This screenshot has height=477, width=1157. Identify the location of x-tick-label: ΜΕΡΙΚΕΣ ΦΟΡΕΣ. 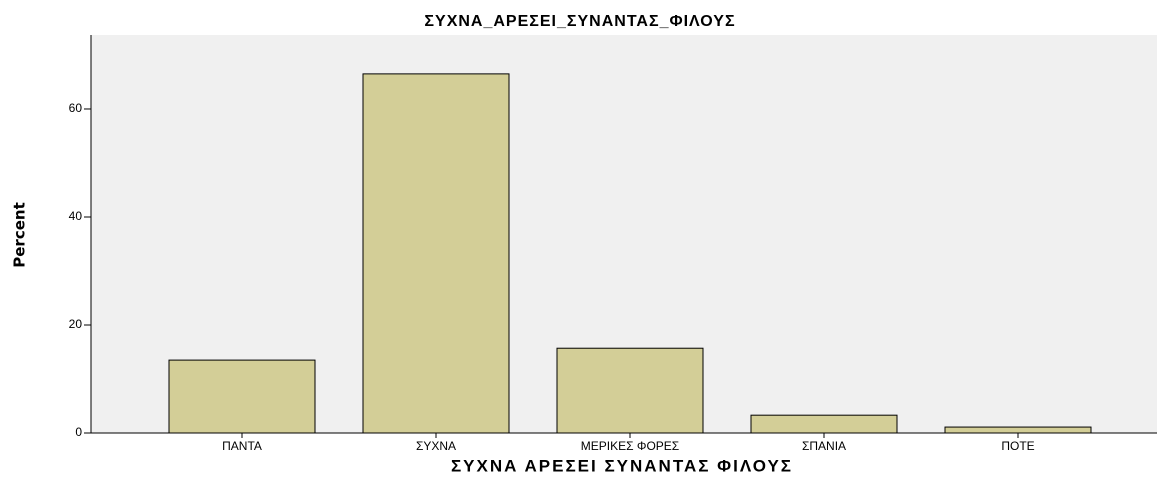
(630, 446).